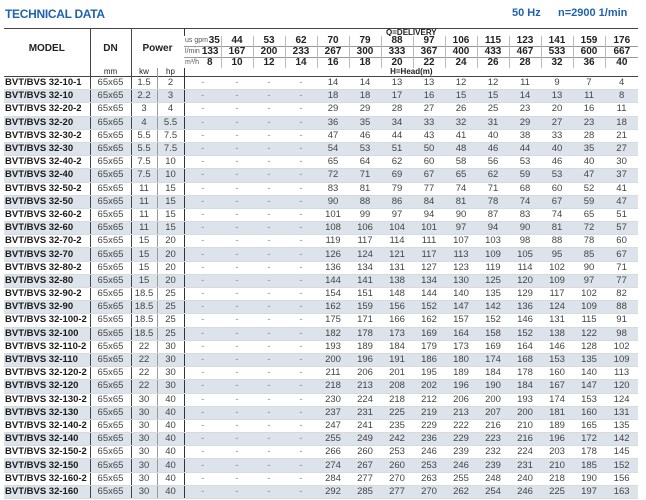  I want to click on model-cell: BVT/BVS 32-160-2, so click(47, 479).